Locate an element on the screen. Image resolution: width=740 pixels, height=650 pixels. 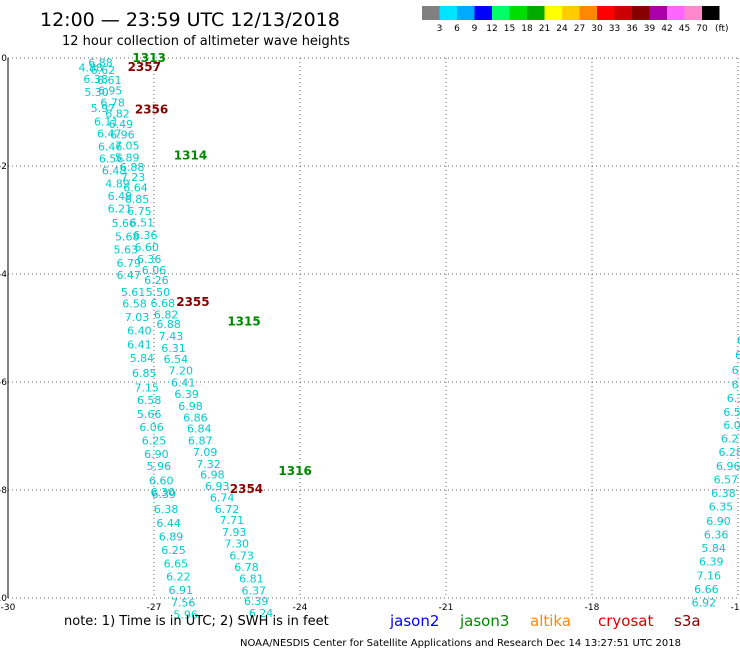
wave-height-point: 6.31 is located at coordinates (173, 348).